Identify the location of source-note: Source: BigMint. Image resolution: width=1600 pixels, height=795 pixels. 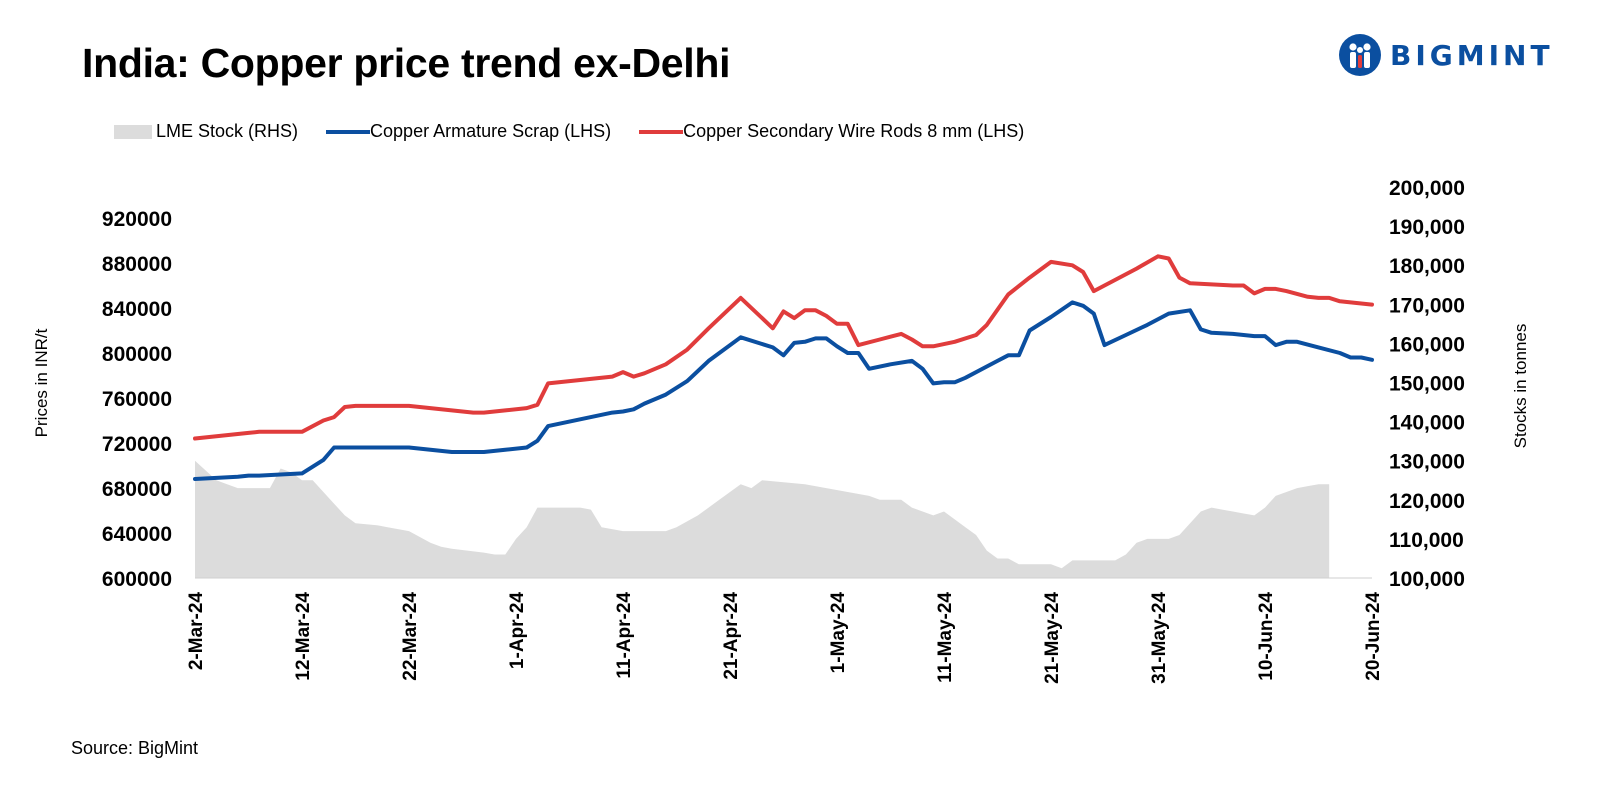
(135, 748).